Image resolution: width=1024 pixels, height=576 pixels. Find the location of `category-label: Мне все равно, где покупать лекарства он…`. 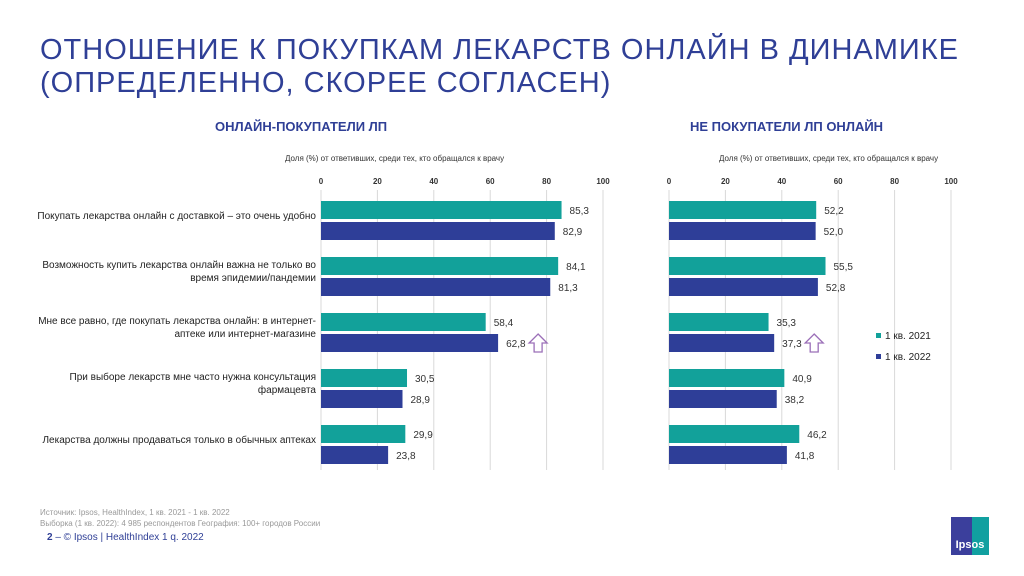

category-label: Мне все равно, где покупать лекарства он… is located at coordinates (177, 328).